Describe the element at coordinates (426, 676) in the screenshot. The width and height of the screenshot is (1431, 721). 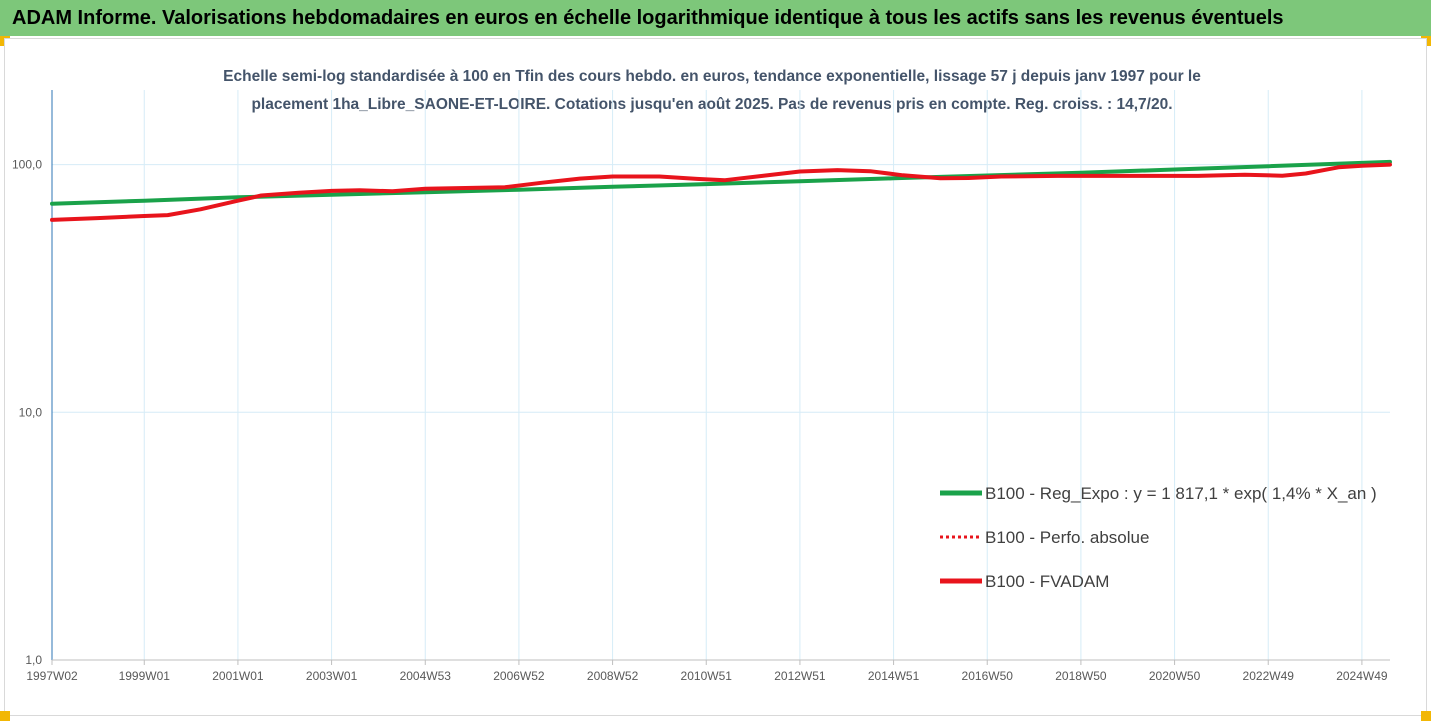
I see `x-tick-label: 2004W53` at that location.